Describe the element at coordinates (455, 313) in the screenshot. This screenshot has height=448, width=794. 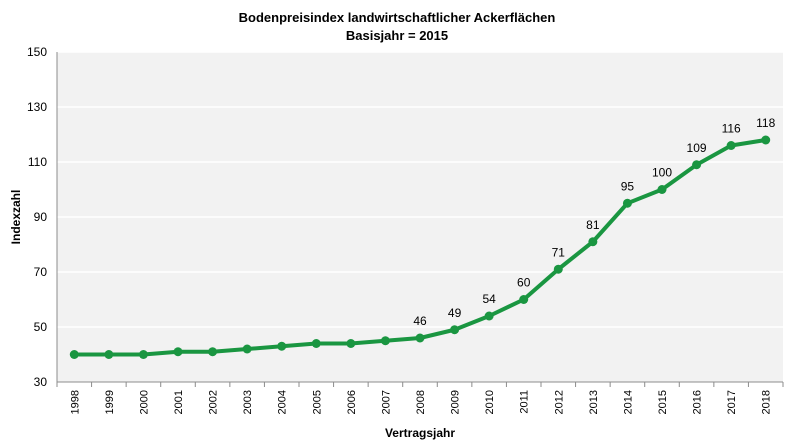
I see `data-label-2009: 49` at that location.